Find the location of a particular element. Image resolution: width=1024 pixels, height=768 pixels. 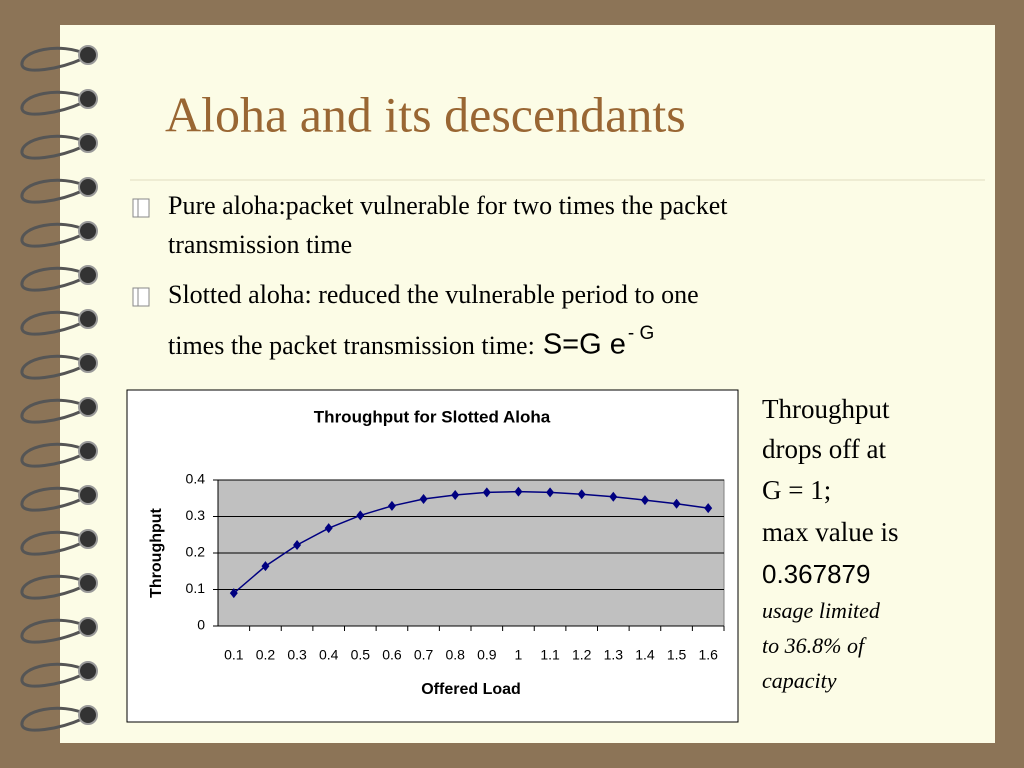

note-max-value: 0.367879 is located at coordinates (816, 574).